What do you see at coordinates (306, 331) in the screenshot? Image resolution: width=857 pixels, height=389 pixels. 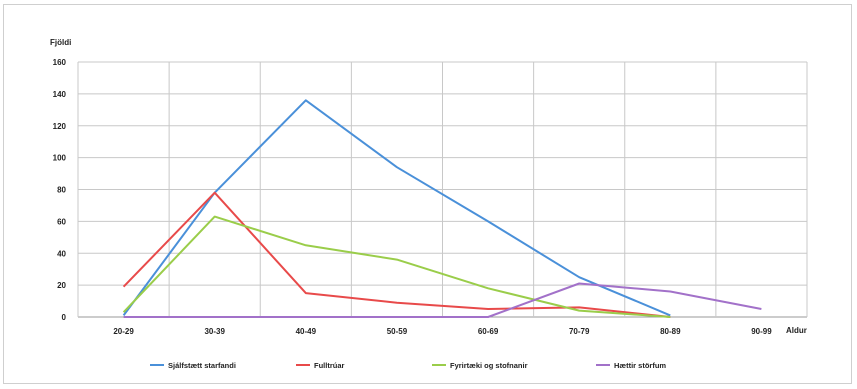 I see `x-tick-label: 40-49` at bounding box center [306, 331].